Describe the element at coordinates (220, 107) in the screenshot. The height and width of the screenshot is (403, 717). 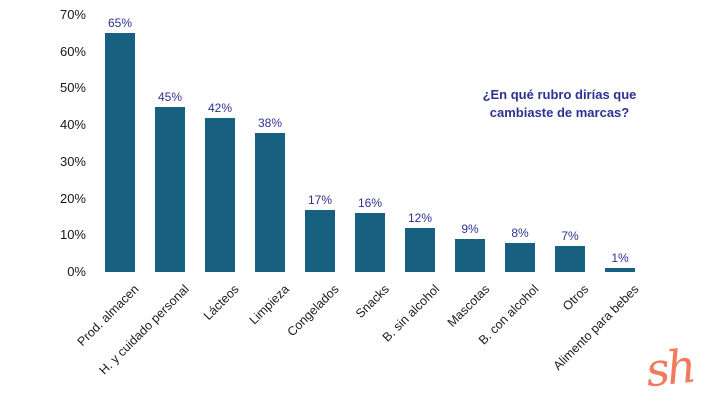
I see `bar-value-label: 42%` at that location.